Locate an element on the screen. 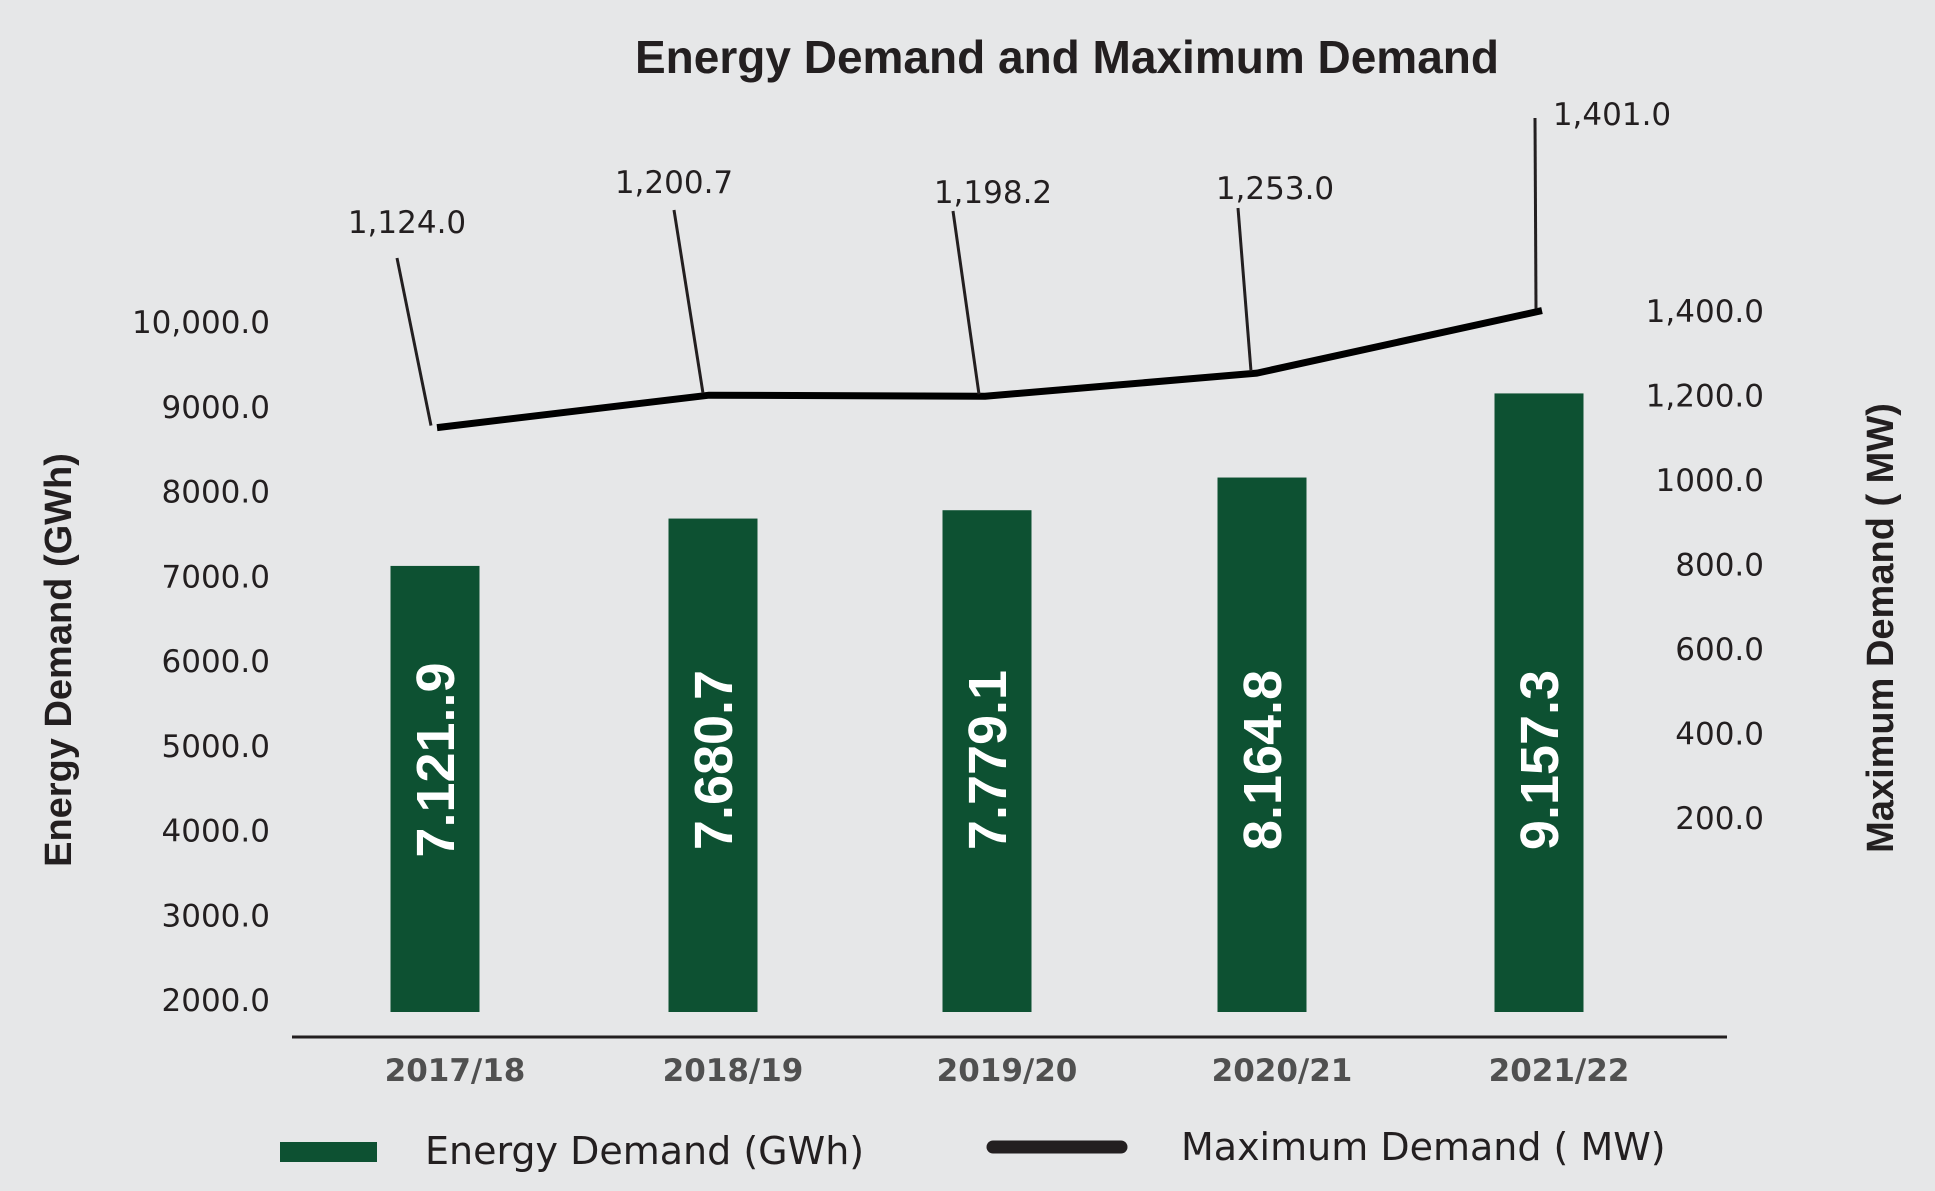  x-tick-label: 2018/19 is located at coordinates (733, 1071).